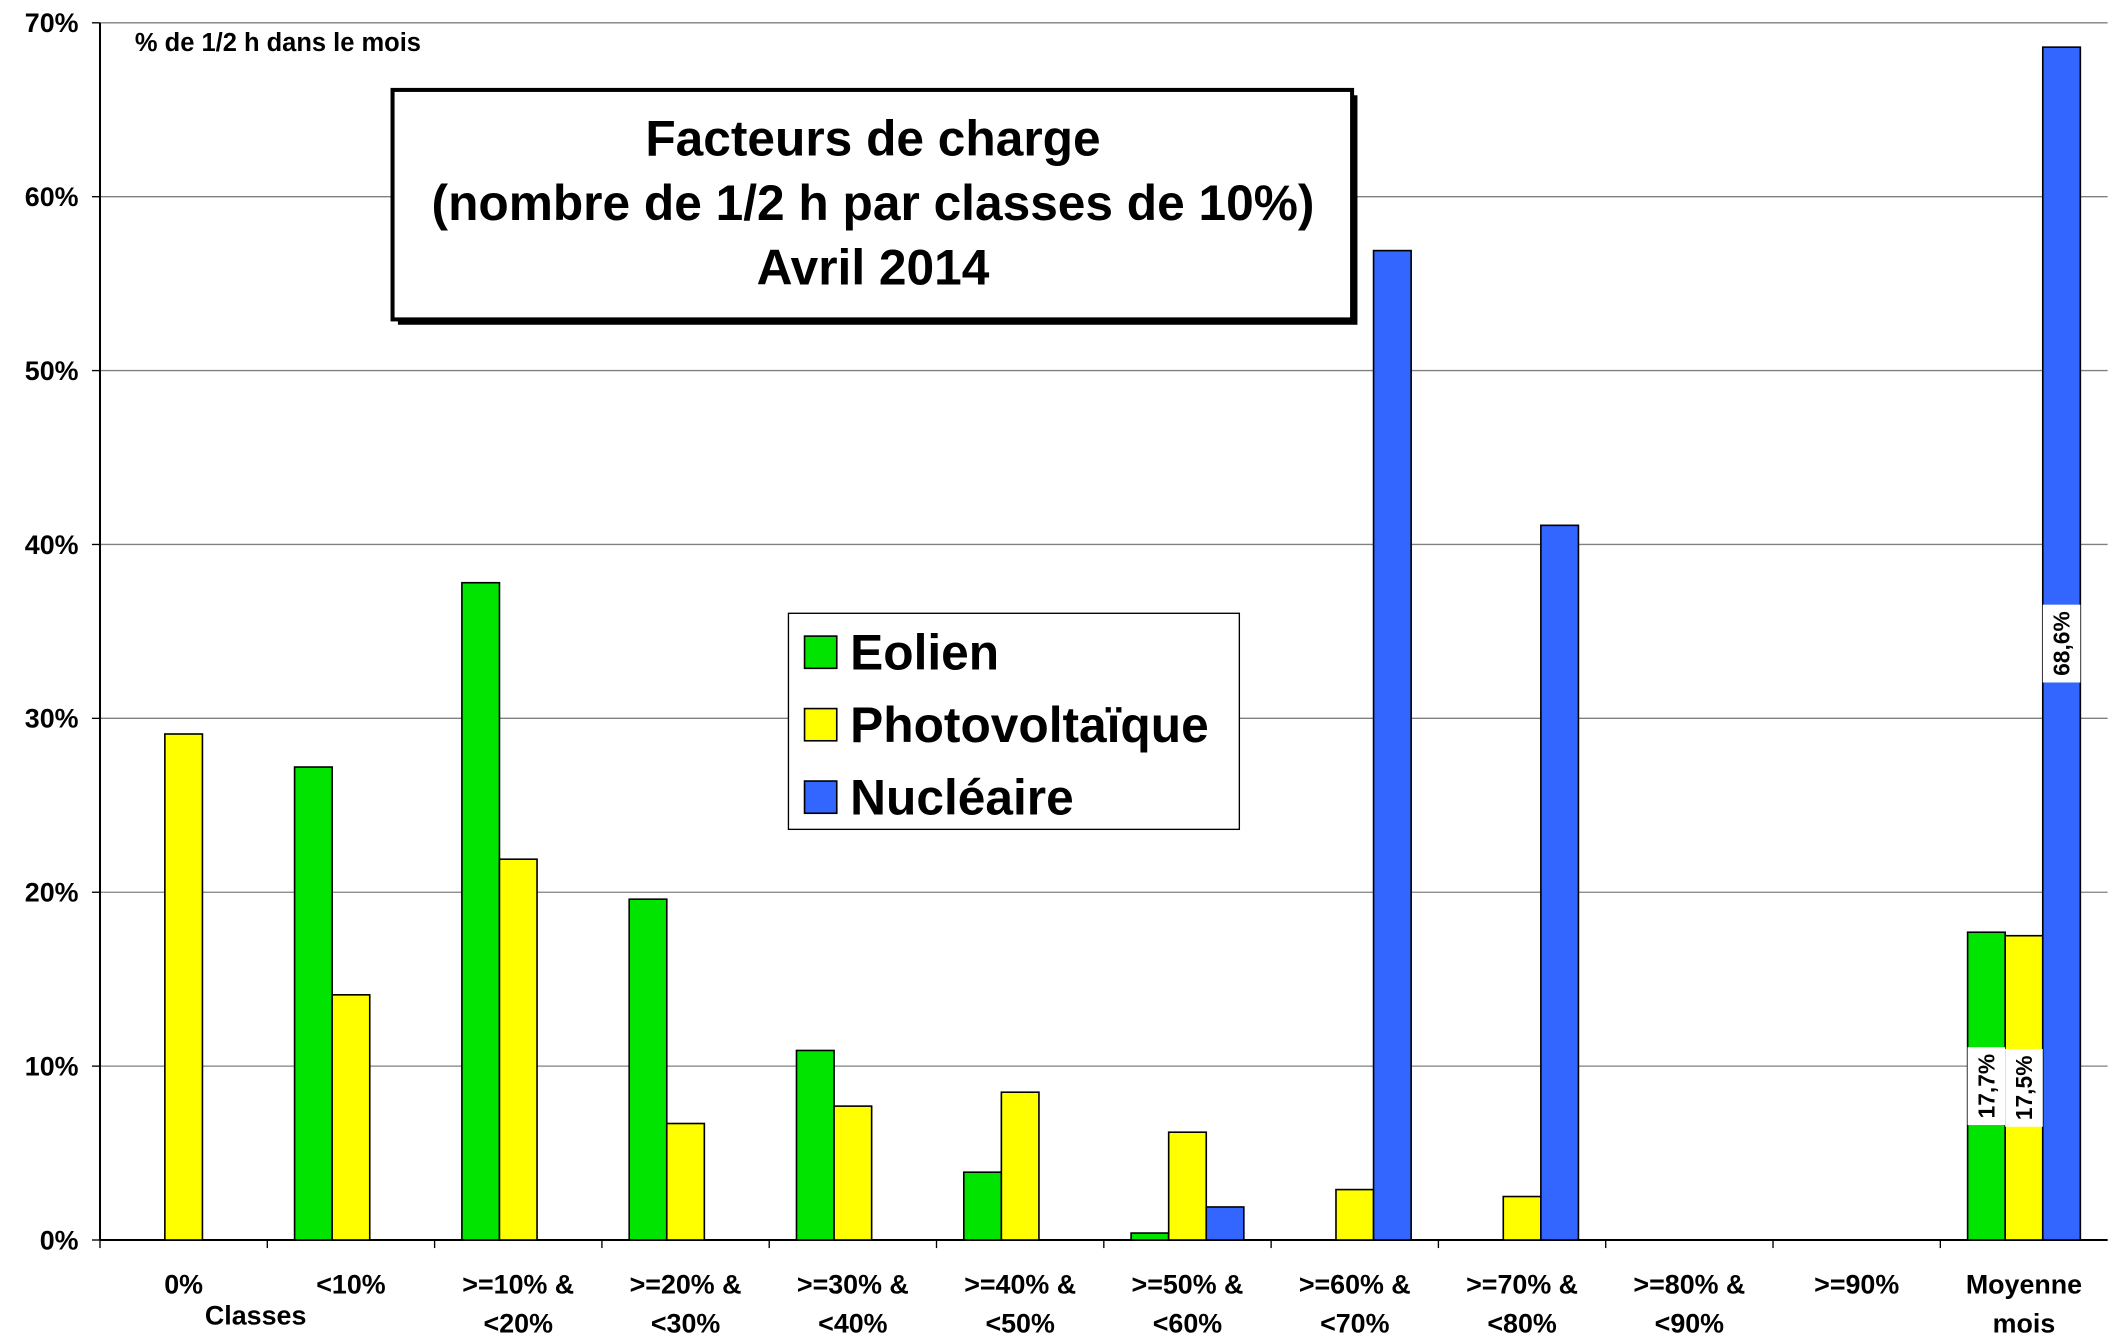 This screenshot has height=1342, width=2111. What do you see at coordinates (52, 197) in the screenshot?
I see `y-tick-label: 60%` at bounding box center [52, 197].